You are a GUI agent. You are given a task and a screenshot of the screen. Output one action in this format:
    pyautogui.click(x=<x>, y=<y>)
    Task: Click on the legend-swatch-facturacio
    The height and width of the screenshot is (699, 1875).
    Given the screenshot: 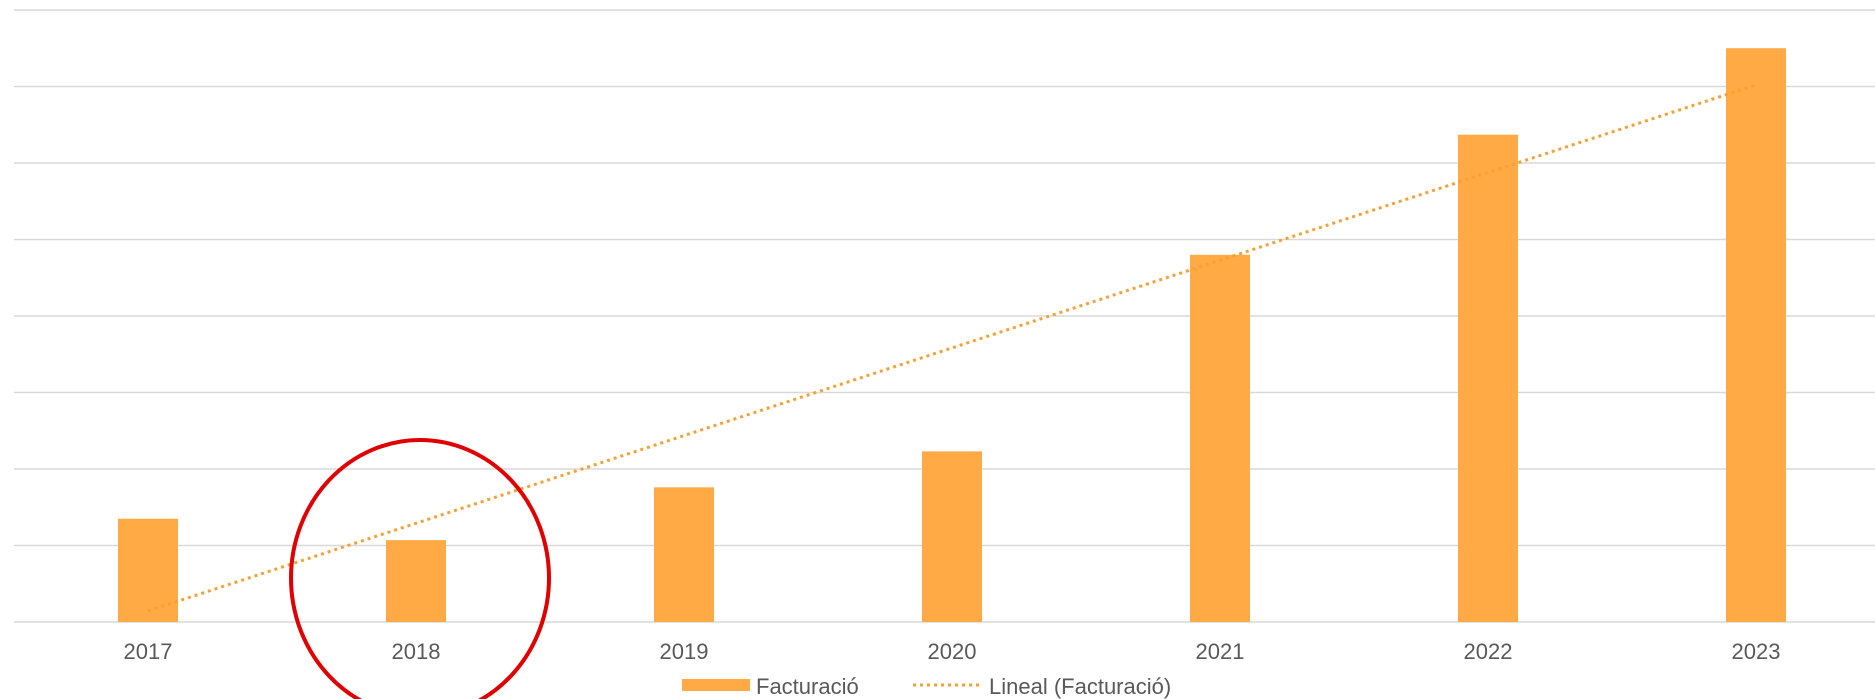 What is the action you would take?
    pyautogui.click(x=716, y=685)
    